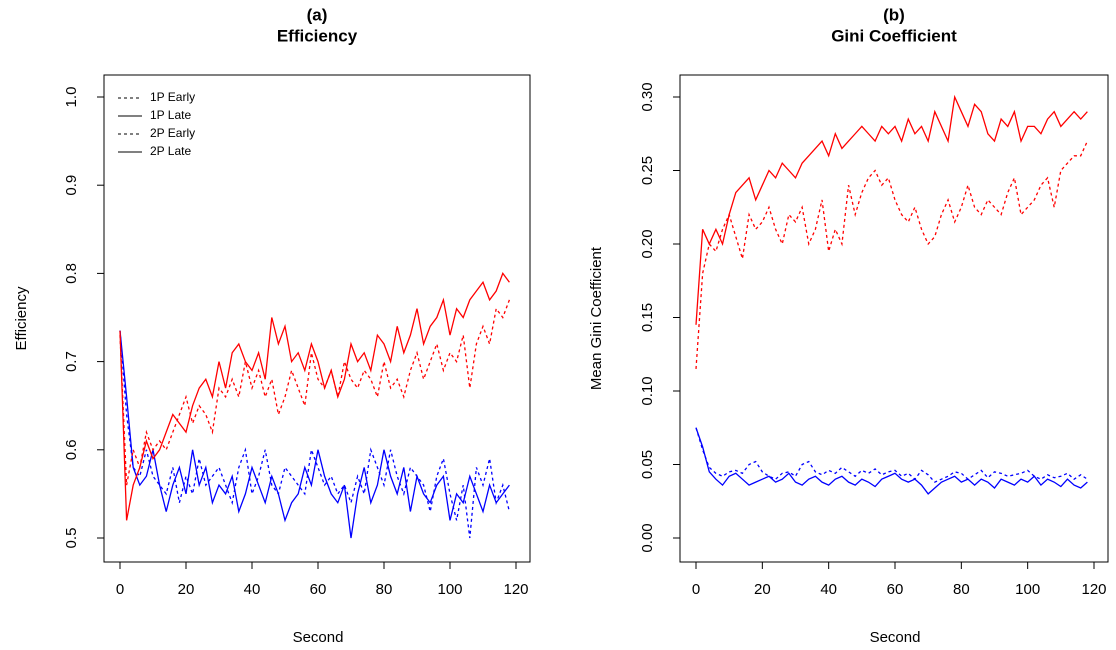 The image size is (1116, 650). What do you see at coordinates (647, 537) in the screenshot?
I see `y-tick-label: 0.00` at bounding box center [647, 537].